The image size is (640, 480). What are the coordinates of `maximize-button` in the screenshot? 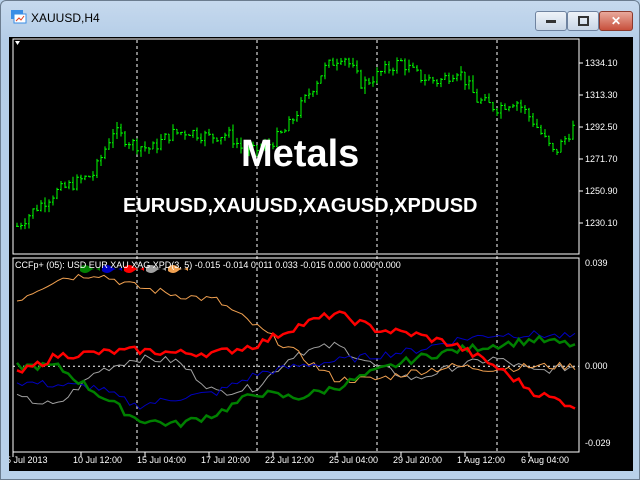 It's located at (583, 21).